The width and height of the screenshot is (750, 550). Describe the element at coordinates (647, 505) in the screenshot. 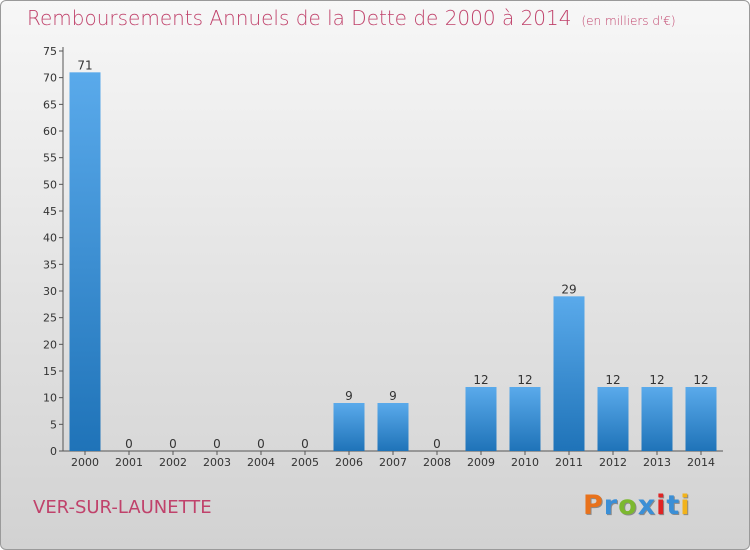

I see `logo-letter: x` at that location.